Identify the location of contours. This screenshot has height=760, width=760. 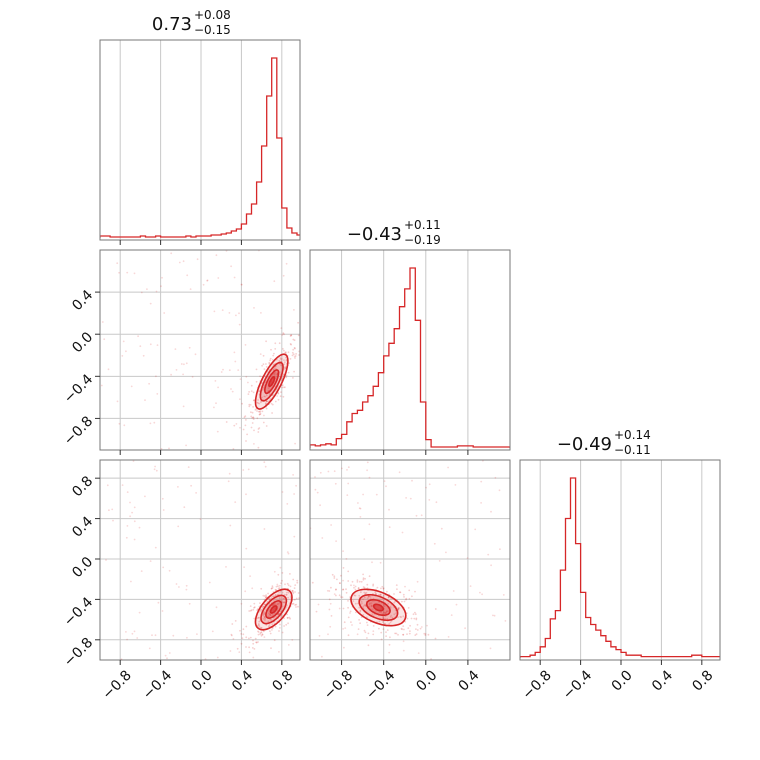
(378, 607).